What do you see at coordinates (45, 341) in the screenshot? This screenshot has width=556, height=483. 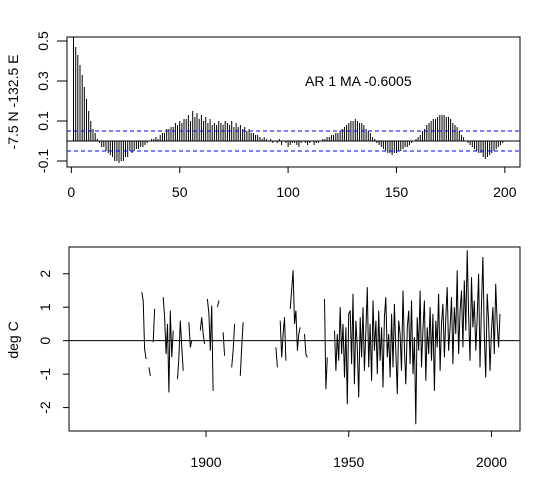 I see `temperature-y-tick-label: 0` at bounding box center [45, 341].